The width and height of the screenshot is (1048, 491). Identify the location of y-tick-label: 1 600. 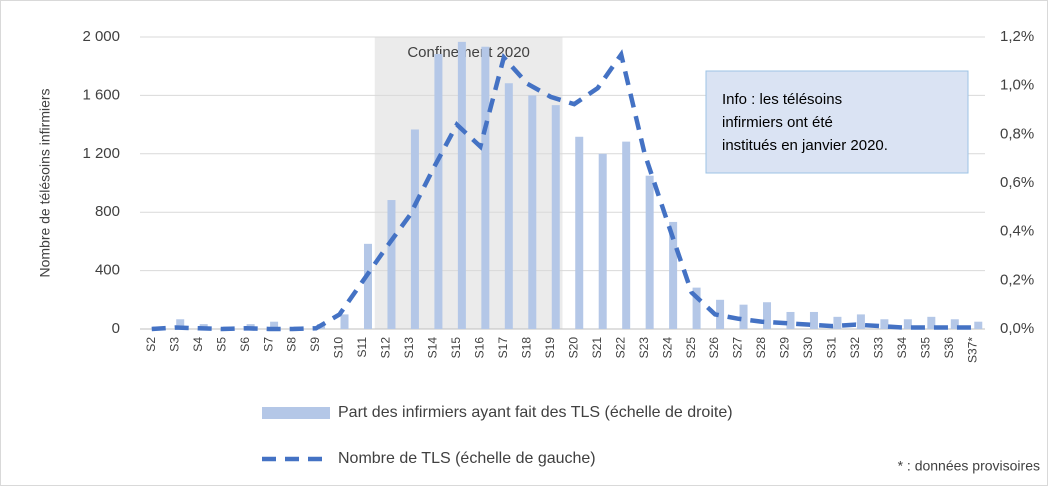
(101, 94).